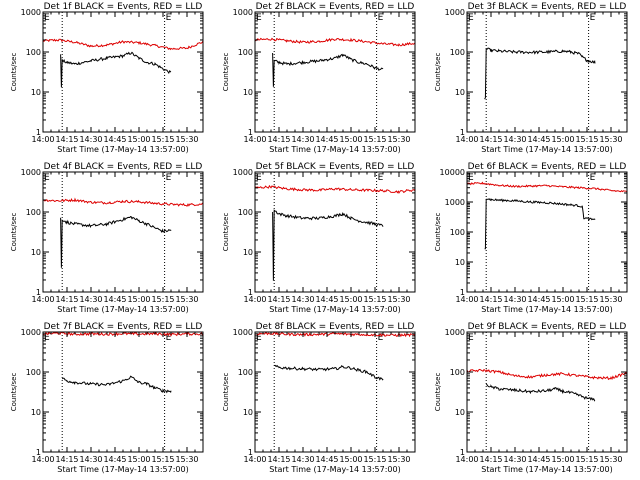  What do you see at coordinates (547, 167) in the screenshot?
I see `panel-title: Det 6f BLACK = Events, RED = LLD` at bounding box center [547, 167].